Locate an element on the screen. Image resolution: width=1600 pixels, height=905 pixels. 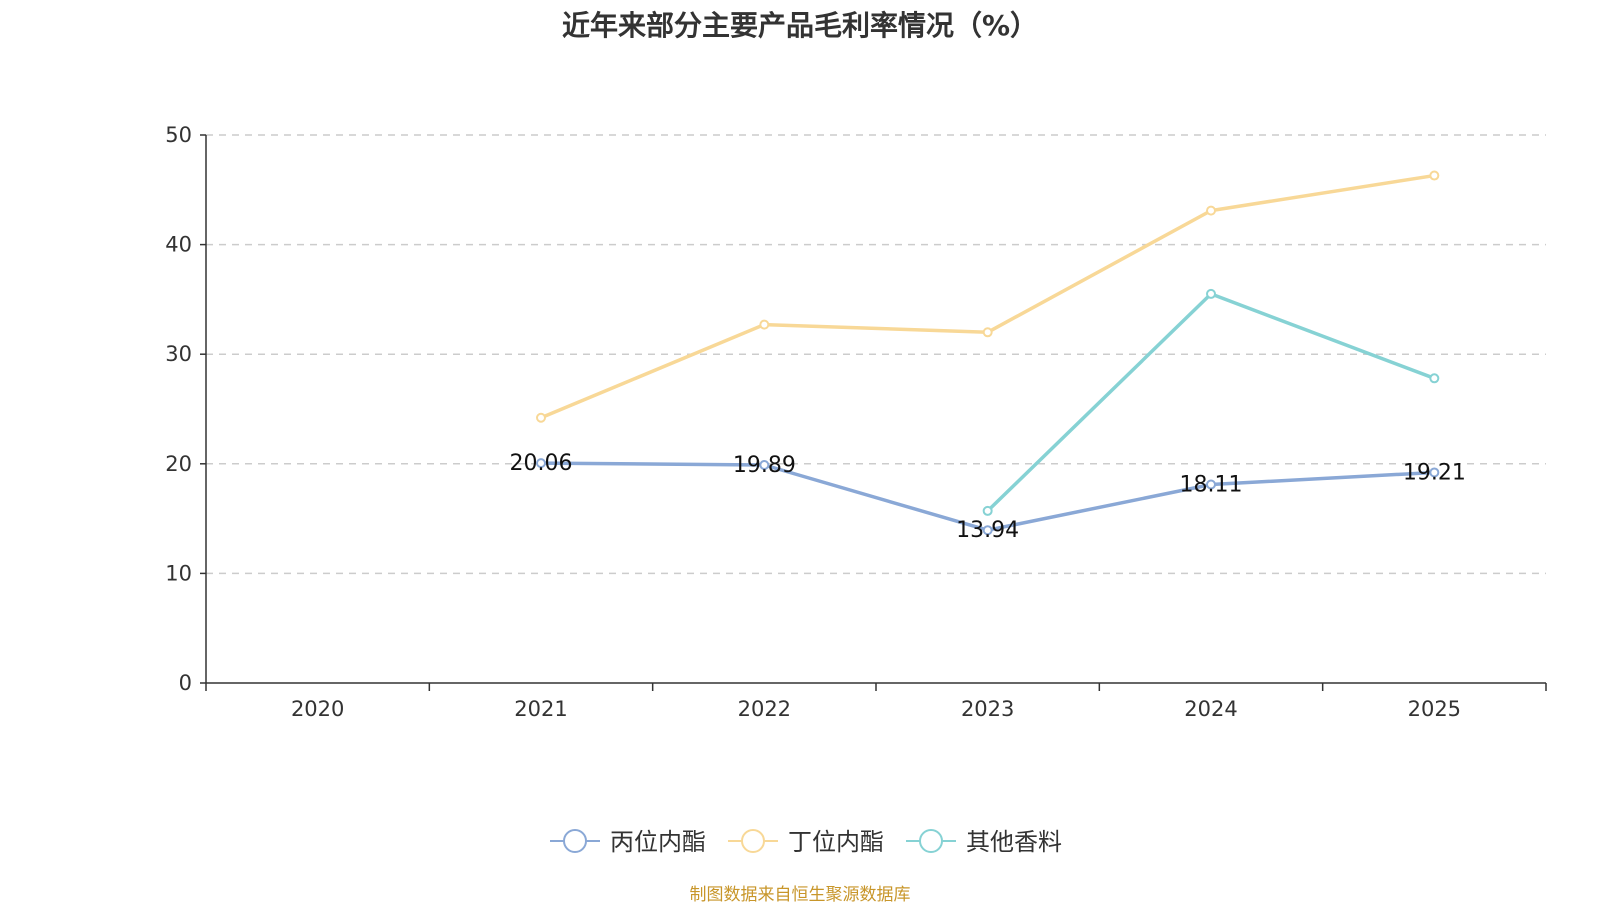
y-tick-label-40: 40 is located at coordinates (178, 245).